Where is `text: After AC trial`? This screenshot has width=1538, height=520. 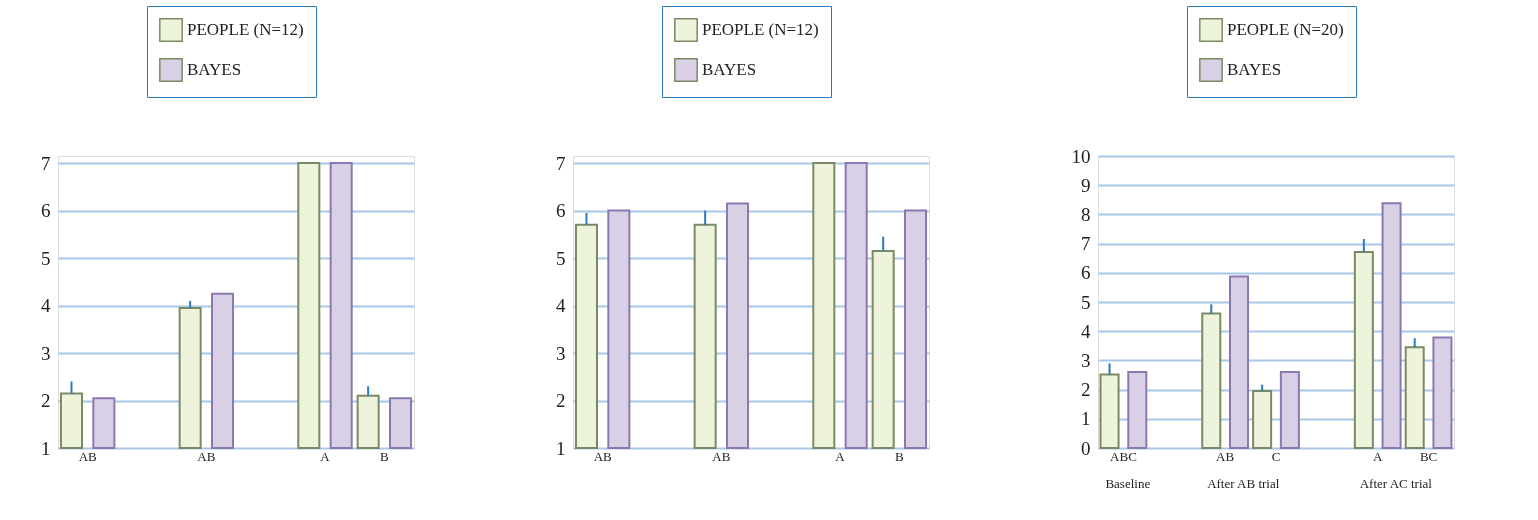
text: After AC trial is located at coordinates (1396, 483).